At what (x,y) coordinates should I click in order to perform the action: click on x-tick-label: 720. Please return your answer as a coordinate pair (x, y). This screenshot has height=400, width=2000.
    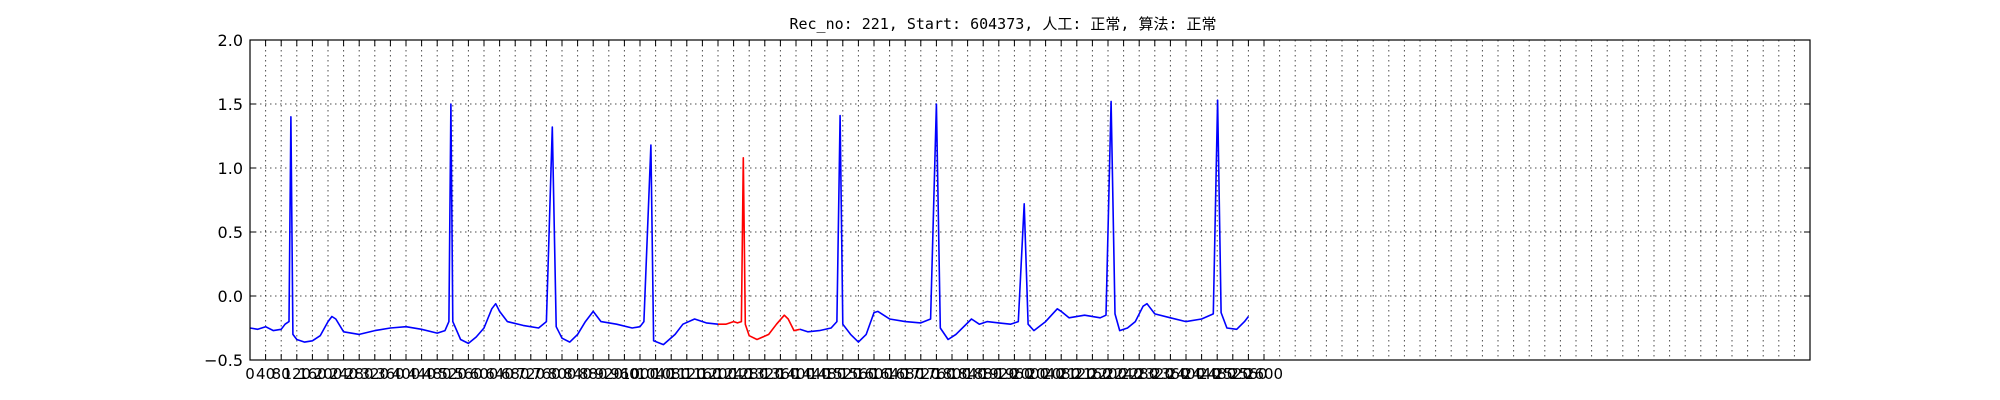
    Looking at the image, I should click on (530, 374).